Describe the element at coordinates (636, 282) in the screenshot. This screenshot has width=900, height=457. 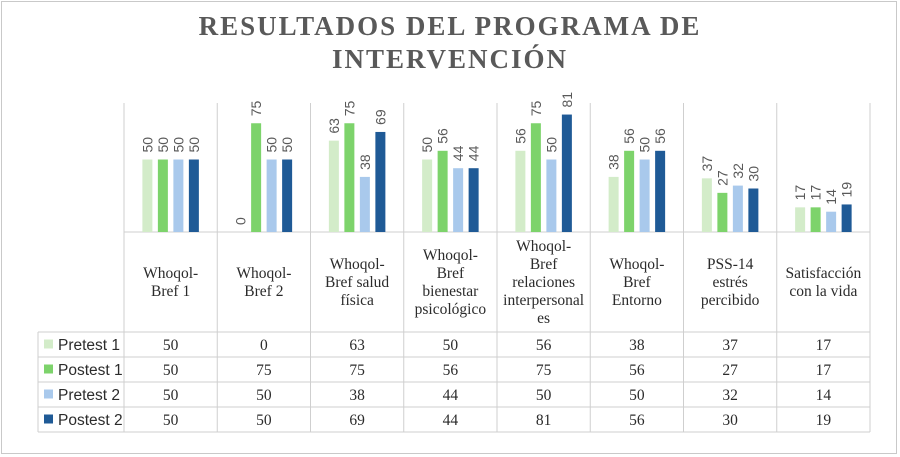
I see `category-label: Whoqol-Bref Entorno` at that location.